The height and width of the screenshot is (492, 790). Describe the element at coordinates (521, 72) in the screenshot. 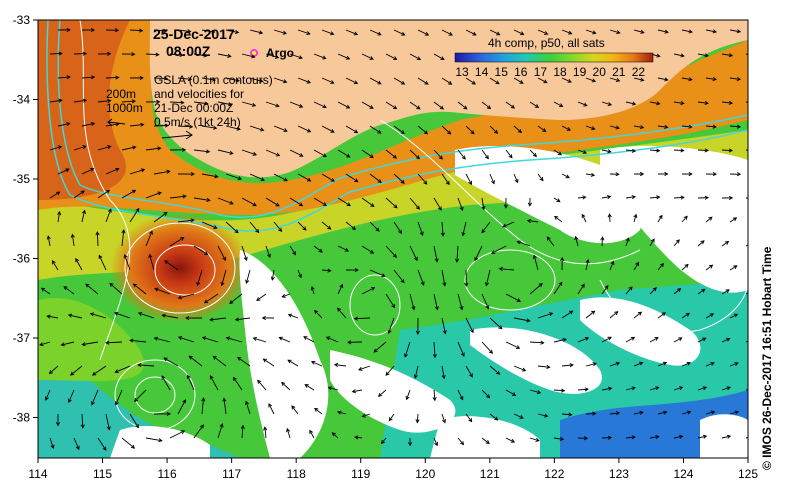

I see `legend-tick-label: 16` at that location.